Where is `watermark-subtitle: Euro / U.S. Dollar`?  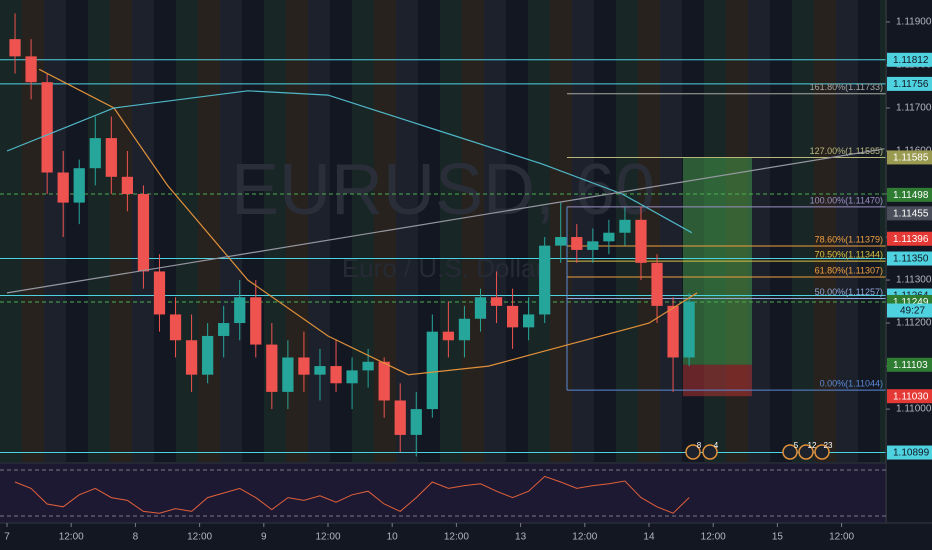
watermark-subtitle: Euro / U.S. Dollar is located at coordinates (443, 268).